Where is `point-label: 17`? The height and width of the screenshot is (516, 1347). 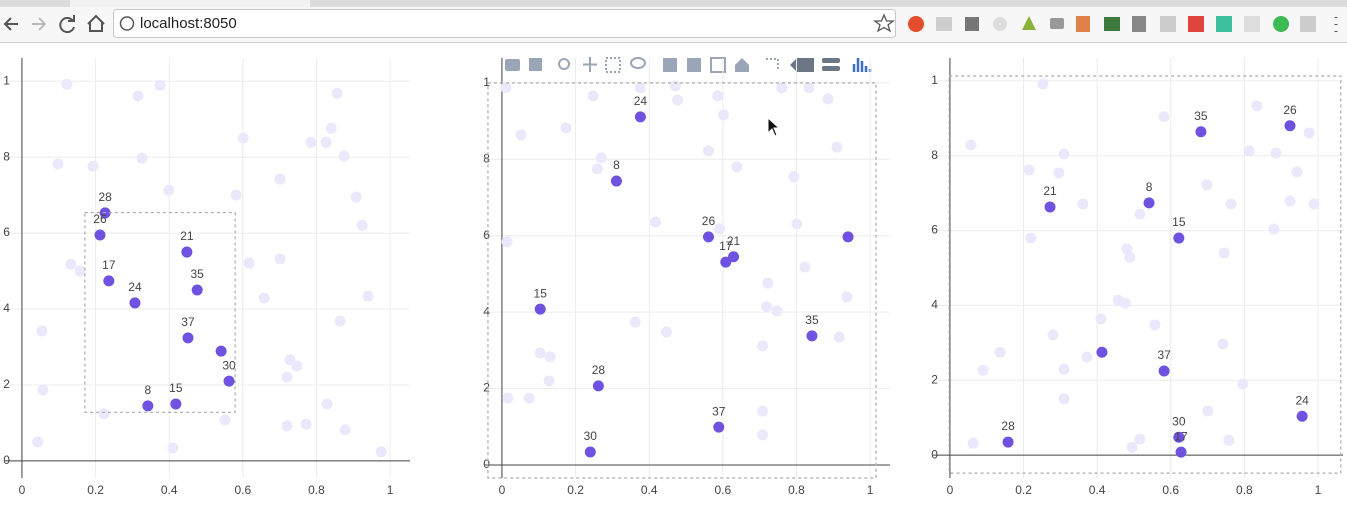
point-label: 17 is located at coordinates (1181, 436).